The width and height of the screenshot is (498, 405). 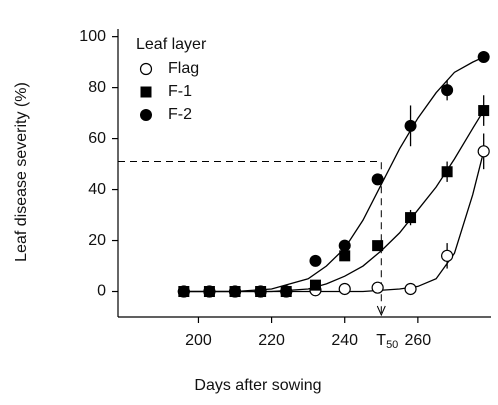 What do you see at coordinates (180, 114) in the screenshot?
I see `legend-label: F-2` at bounding box center [180, 114].